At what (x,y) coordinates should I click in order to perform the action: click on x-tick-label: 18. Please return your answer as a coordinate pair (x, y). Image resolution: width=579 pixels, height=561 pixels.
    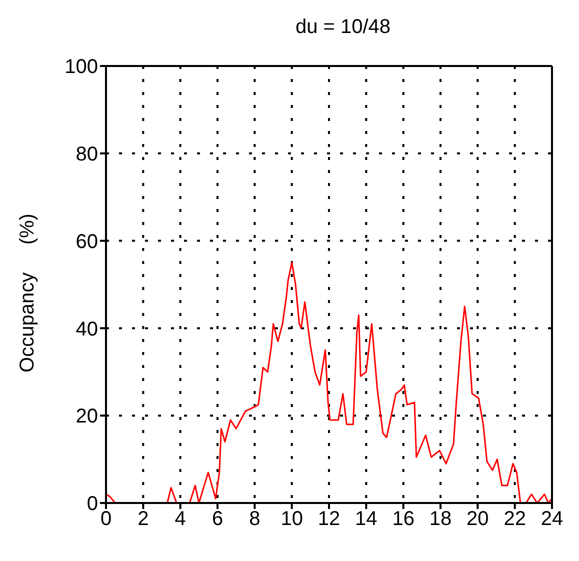
    Looking at the image, I should click on (440, 519).